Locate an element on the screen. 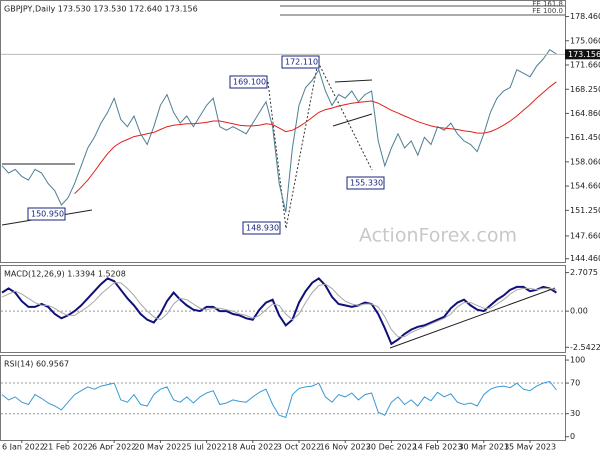 The width and height of the screenshot is (600, 450). macd-trendline is located at coordinates (472, 318).